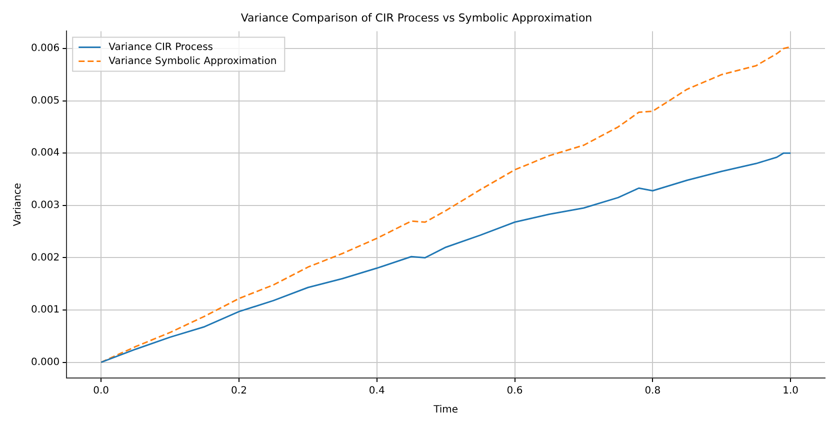 The height and width of the screenshot is (428, 837). I want to click on x-tick-label: 0.8, so click(652, 391).